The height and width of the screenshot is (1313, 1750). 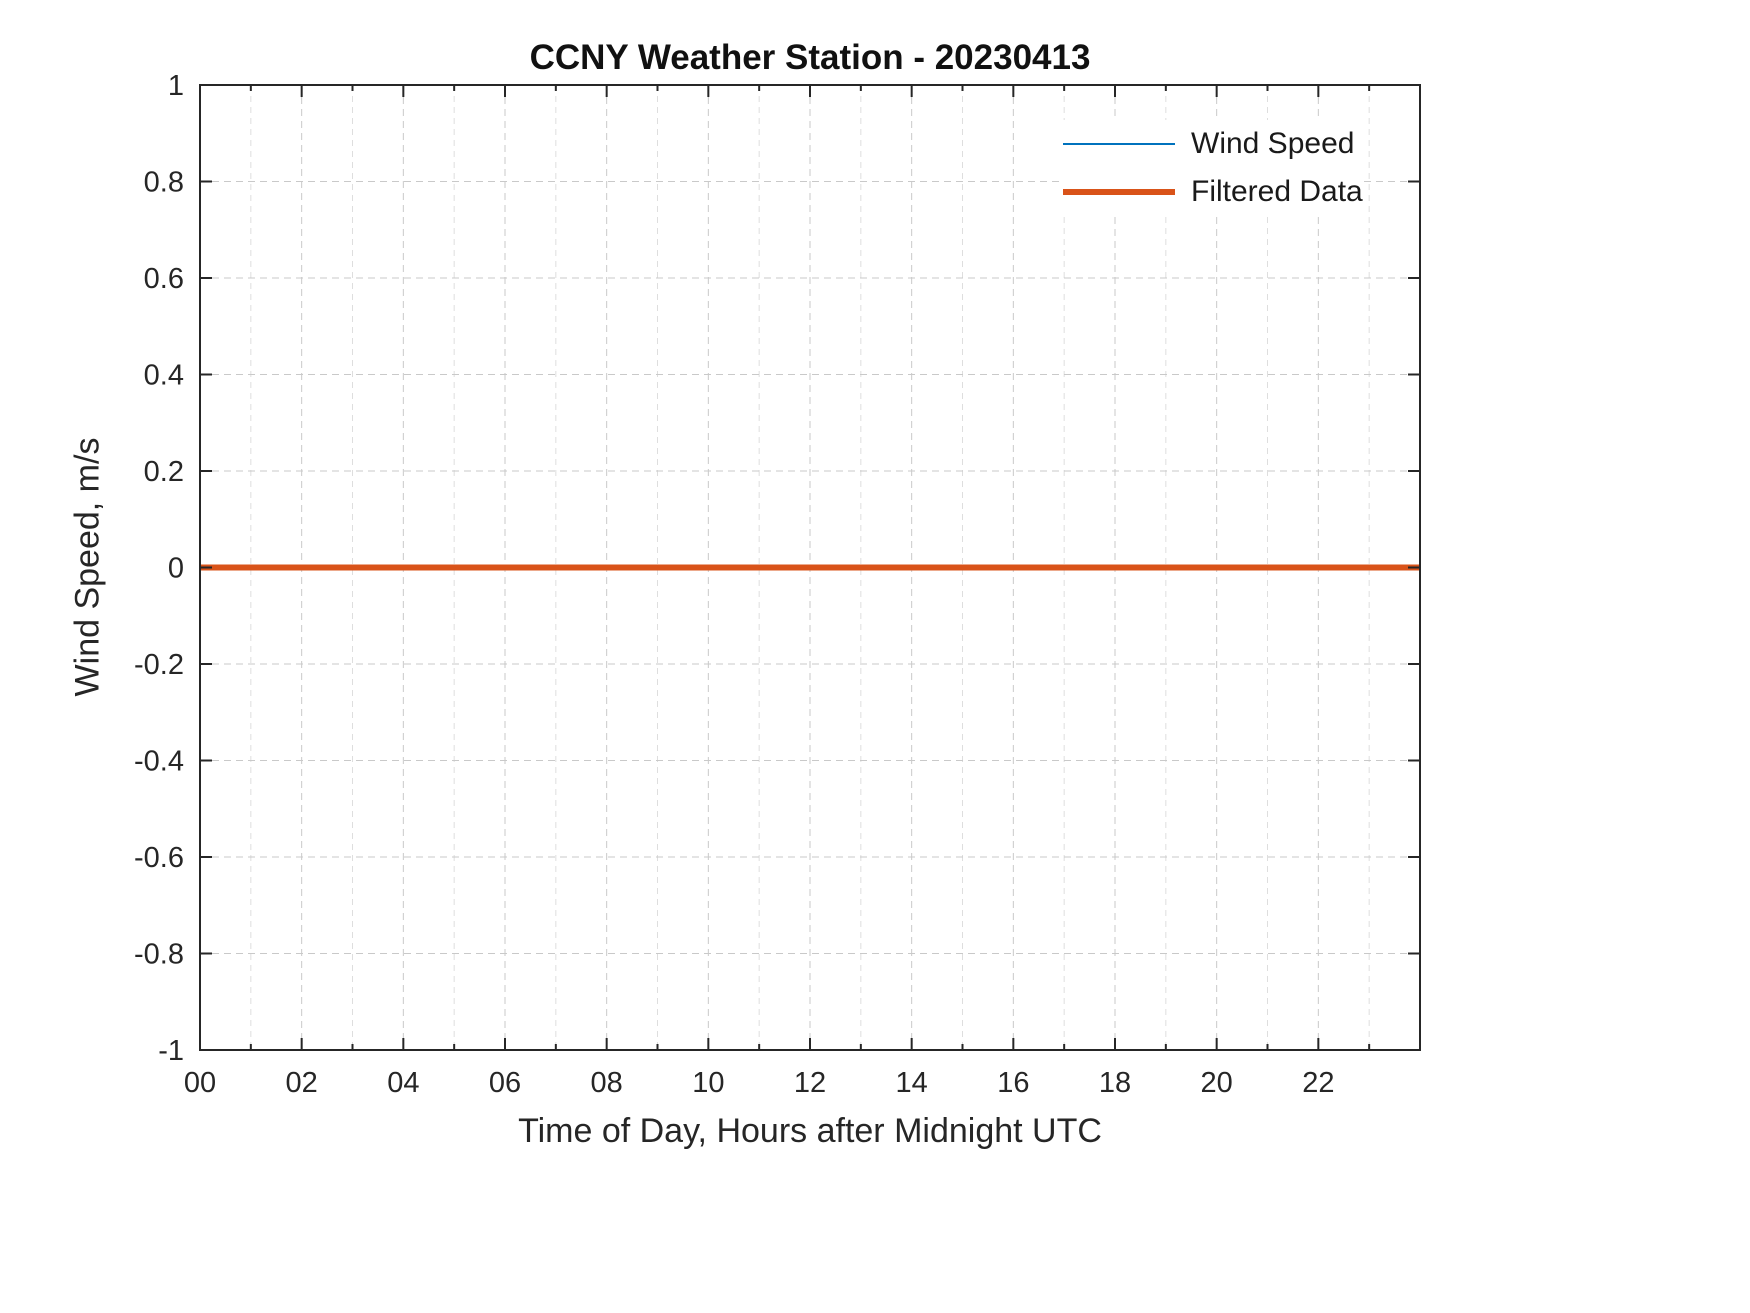 What do you see at coordinates (176, 86) in the screenshot?
I see `y-tick-label: 1` at bounding box center [176, 86].